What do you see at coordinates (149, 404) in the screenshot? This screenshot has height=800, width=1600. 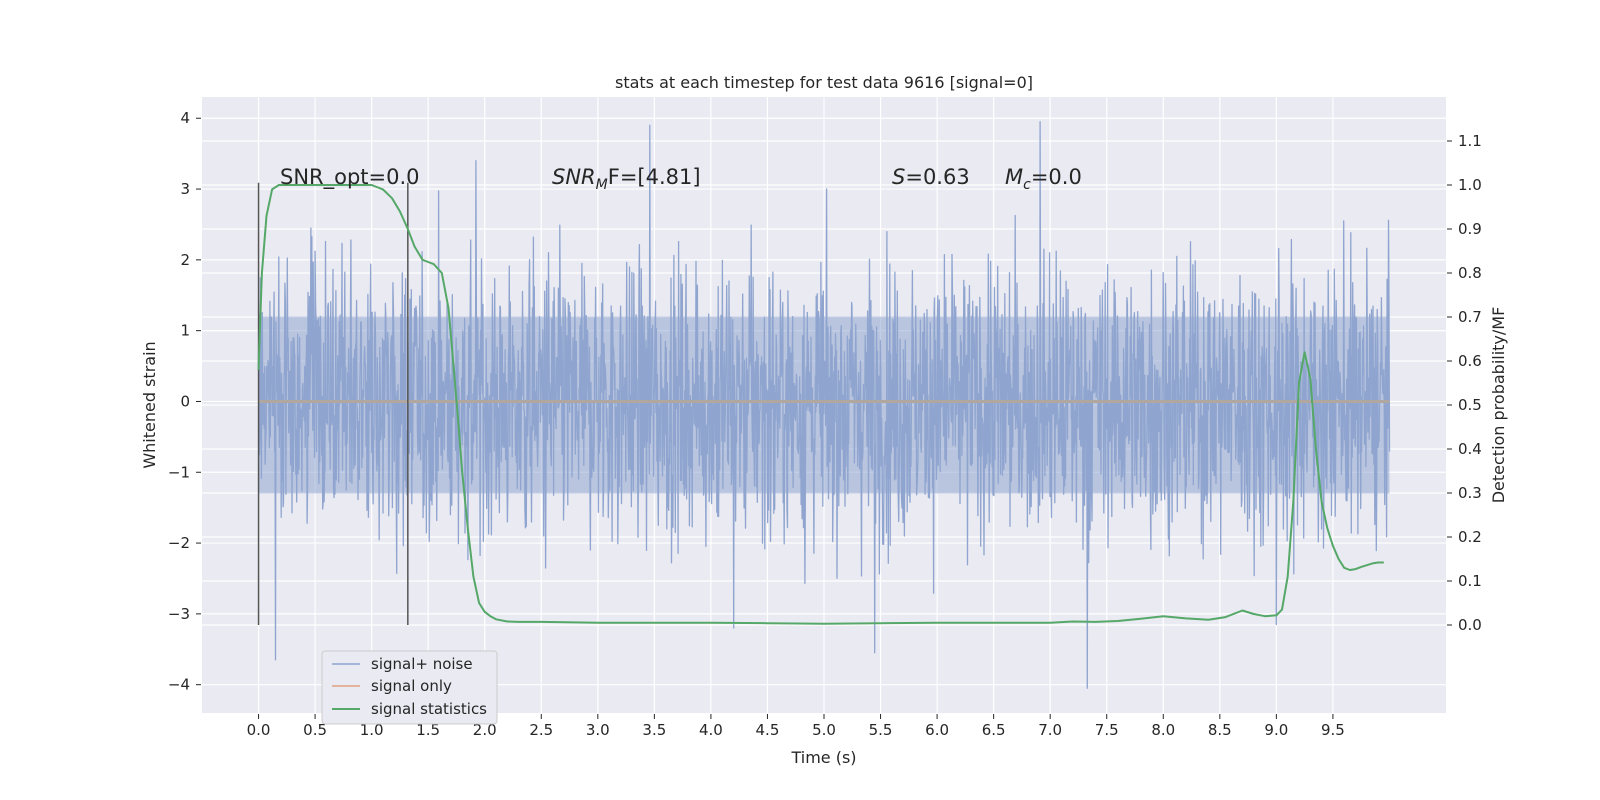 I see `y-axis-label: Whitened strain` at bounding box center [149, 404].